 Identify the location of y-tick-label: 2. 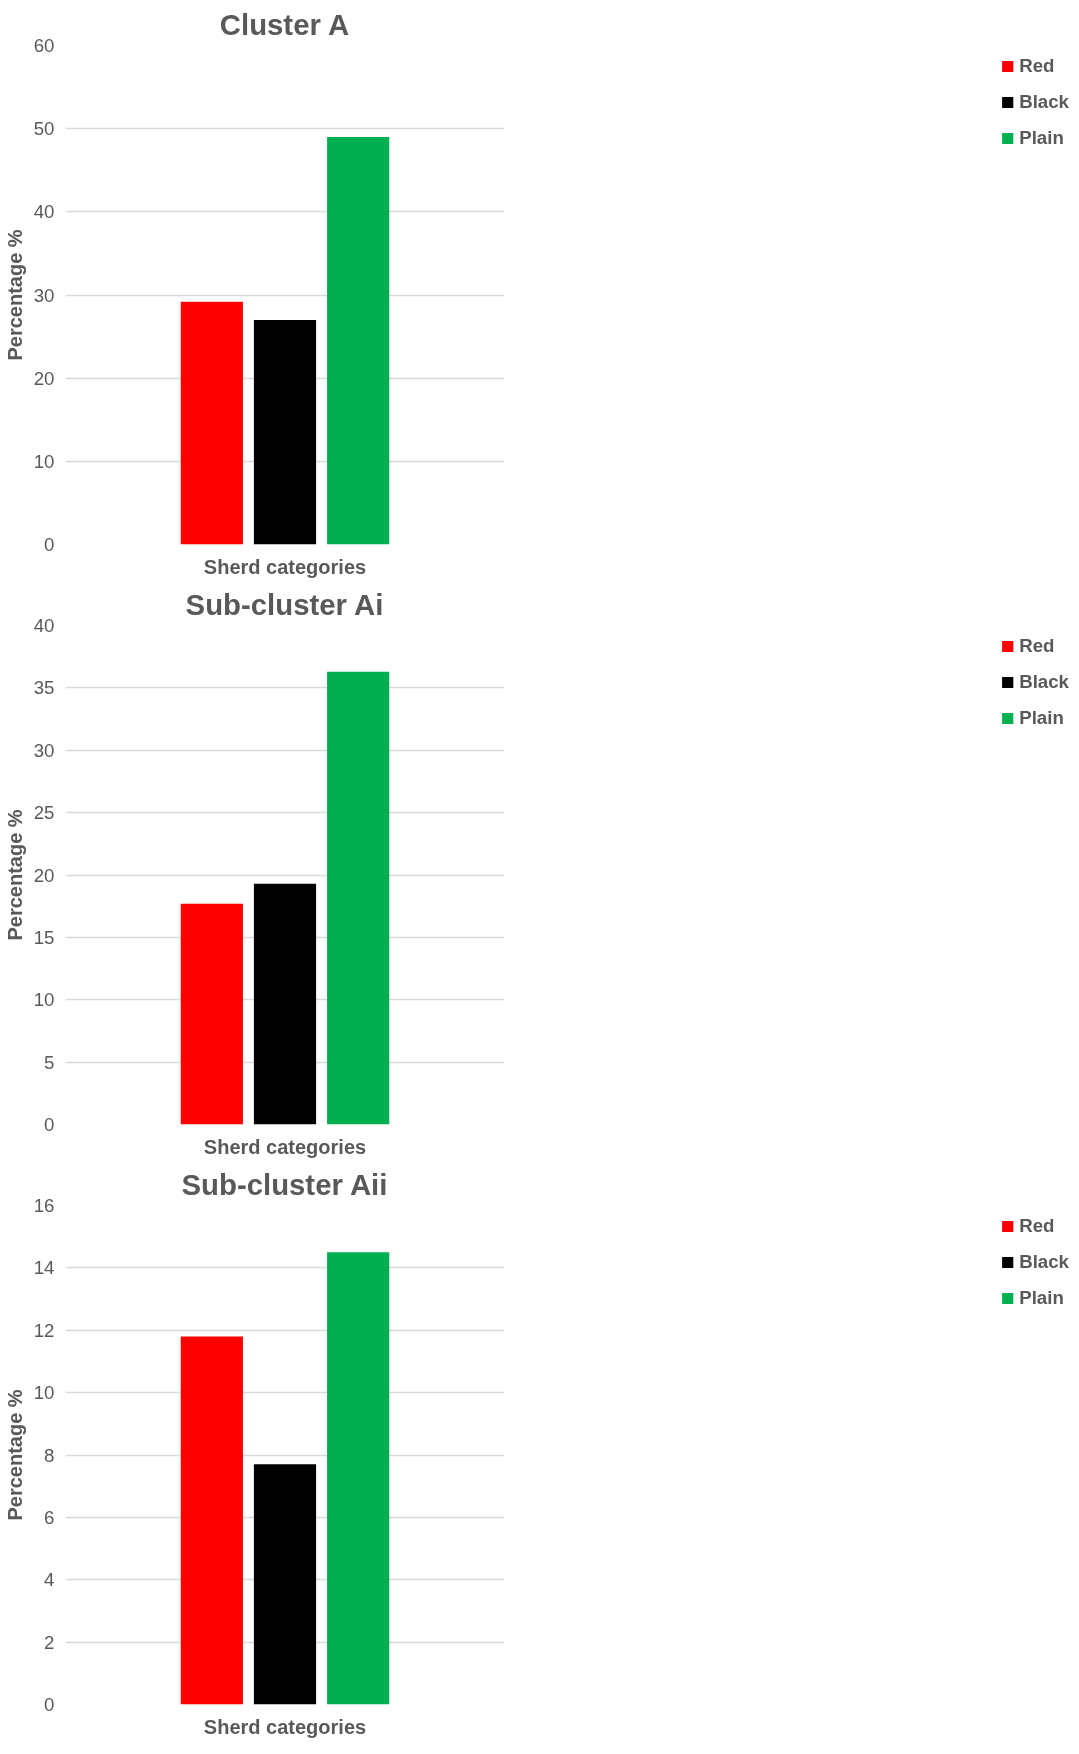
(49, 1642).